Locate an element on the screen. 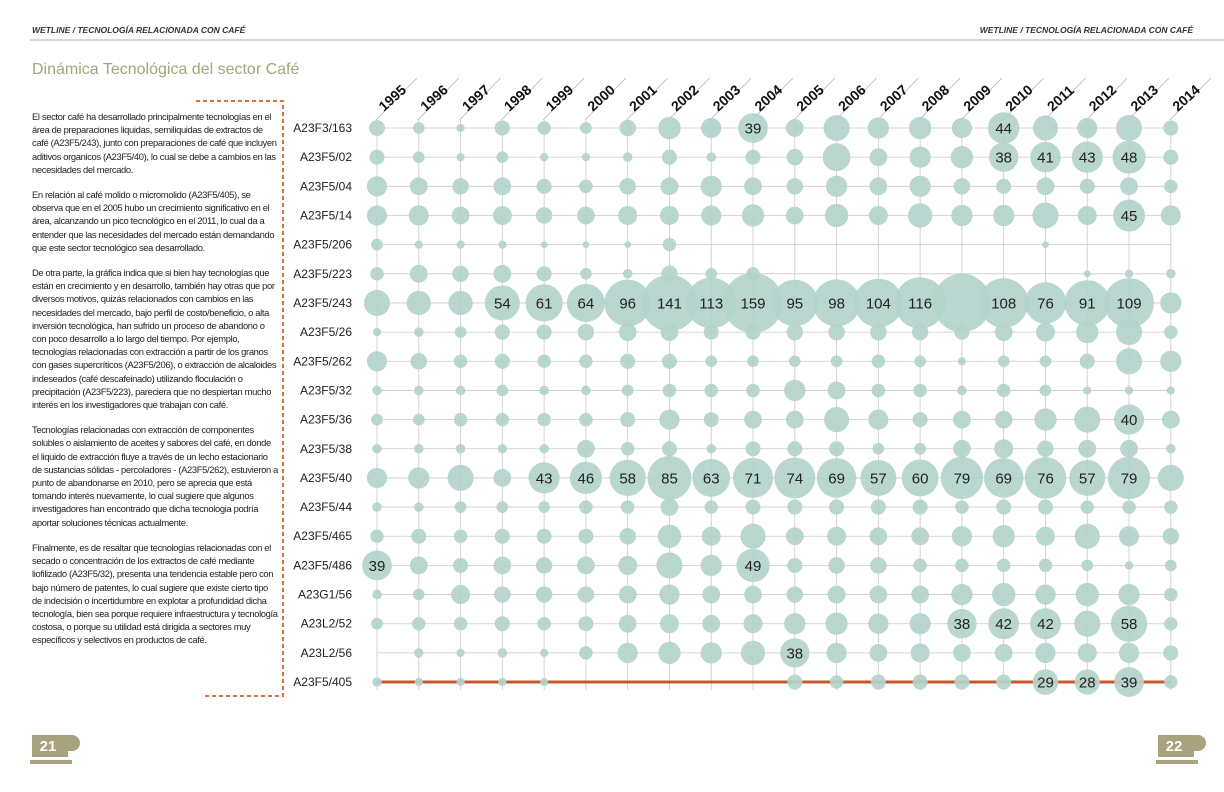 The image size is (1224, 792). data-label: 43 is located at coordinates (544, 478).